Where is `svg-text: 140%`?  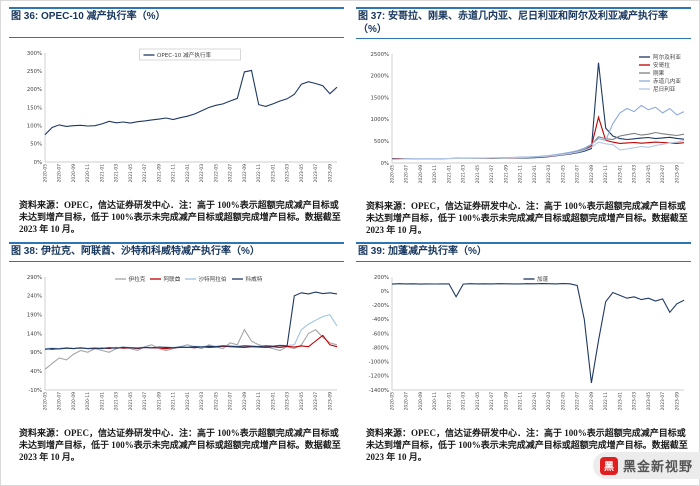
svg-text: 140% is located at coordinates (34, 334).